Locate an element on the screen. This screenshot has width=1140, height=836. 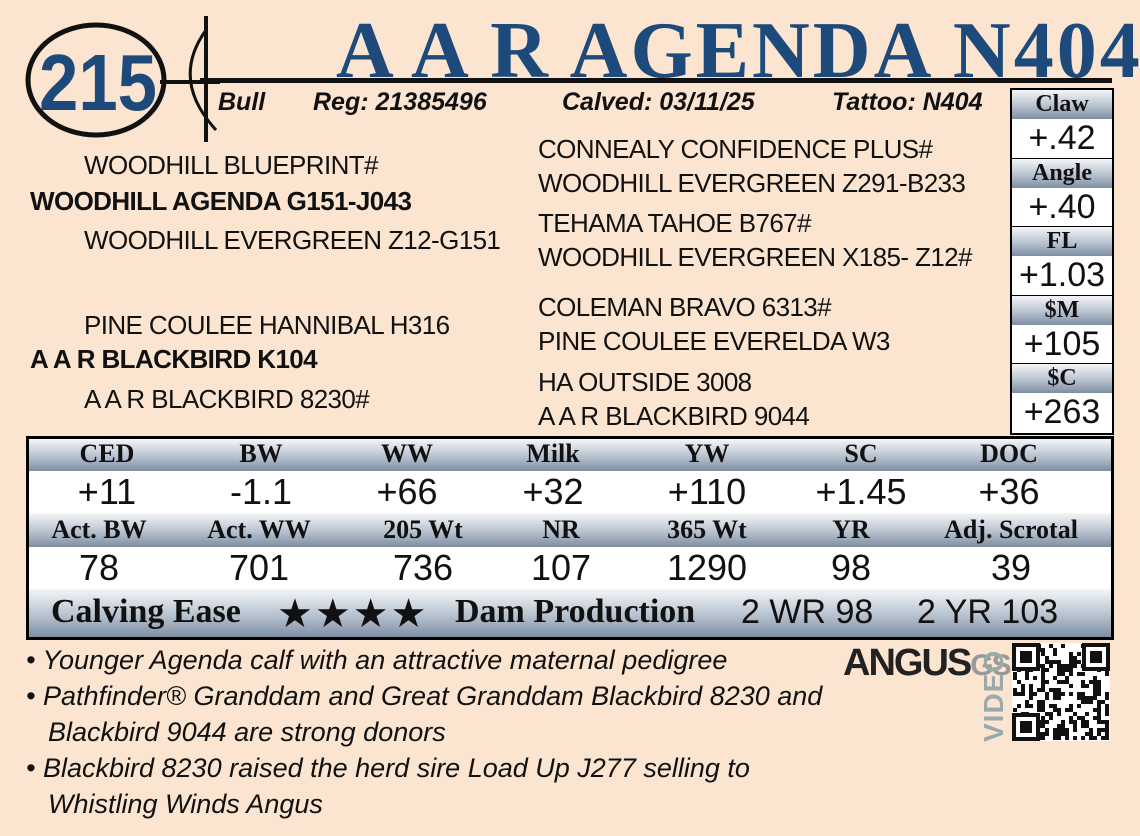
qr-code is located at coordinates (1061, 692).